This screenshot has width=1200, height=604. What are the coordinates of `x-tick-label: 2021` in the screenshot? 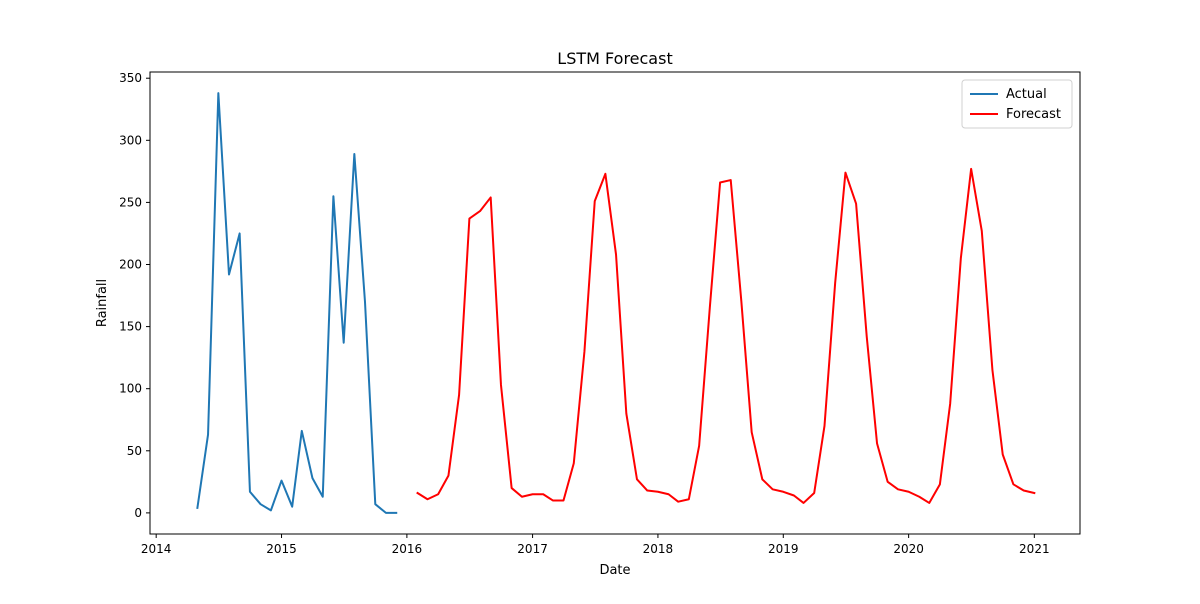 It's located at (1034, 549).